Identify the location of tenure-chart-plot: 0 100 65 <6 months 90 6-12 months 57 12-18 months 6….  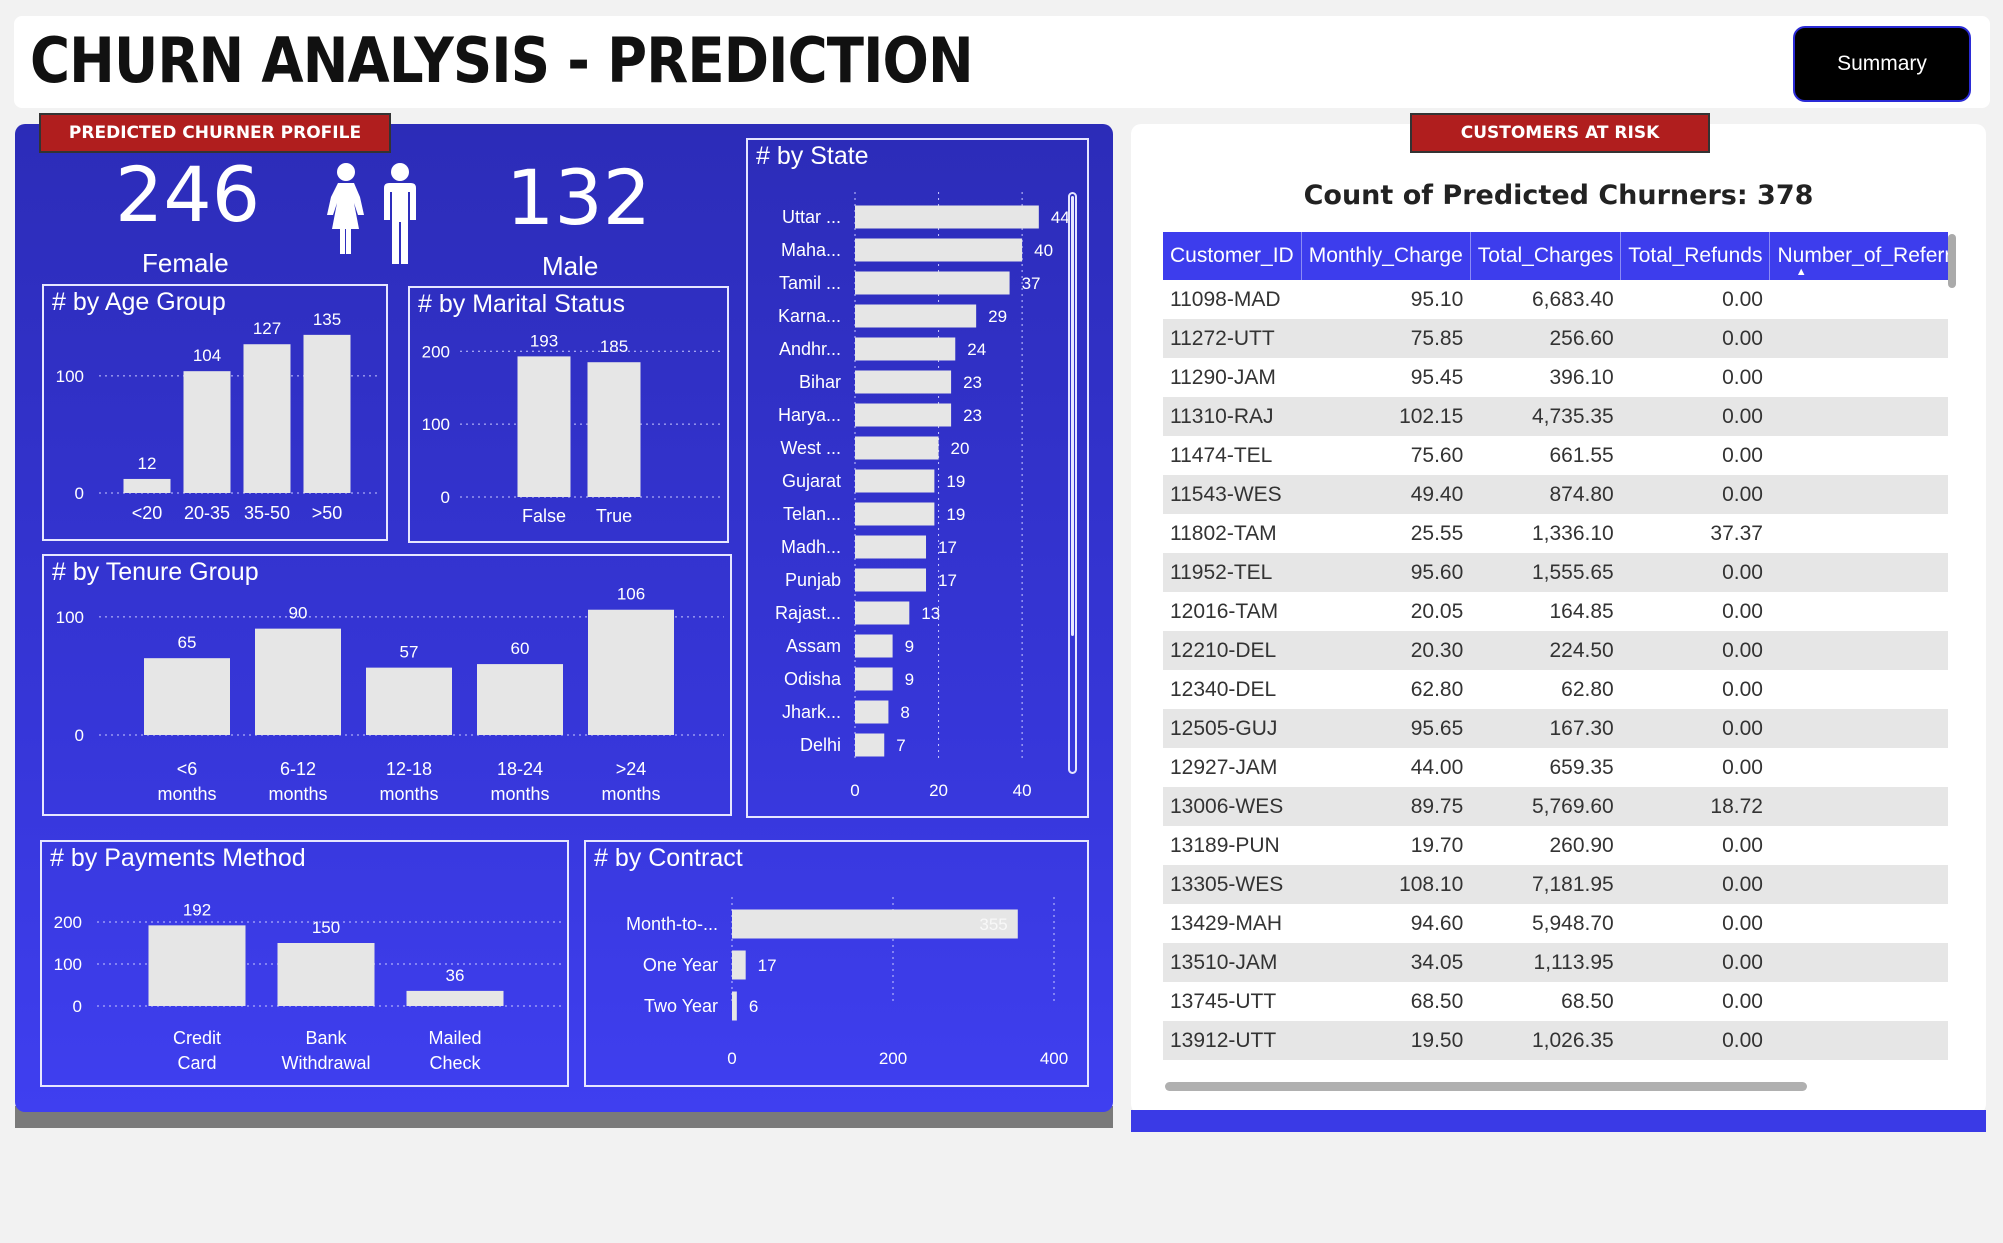
(390, 694).